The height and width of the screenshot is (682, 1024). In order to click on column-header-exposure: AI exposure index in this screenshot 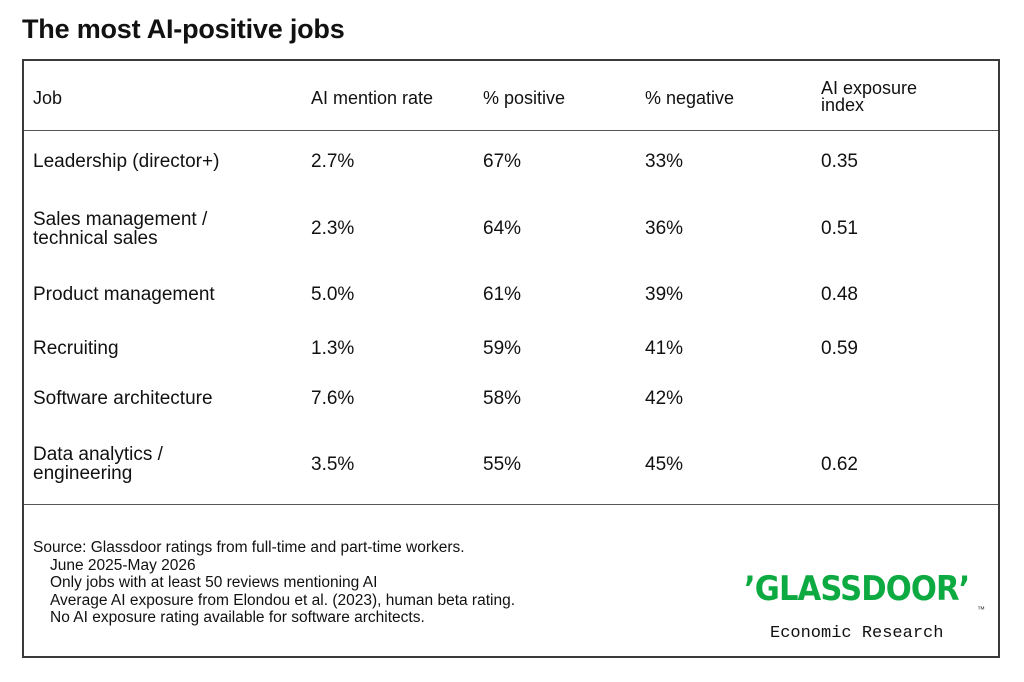, I will do `click(869, 96)`.